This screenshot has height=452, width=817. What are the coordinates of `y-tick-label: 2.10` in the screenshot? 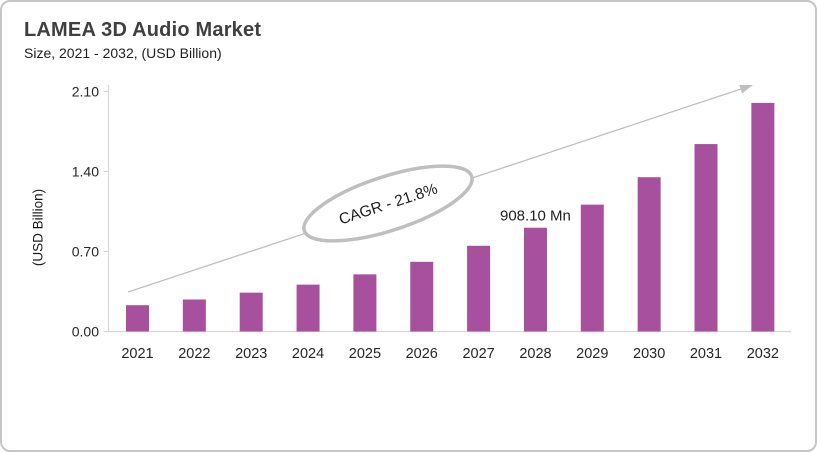 It's located at (85, 92).